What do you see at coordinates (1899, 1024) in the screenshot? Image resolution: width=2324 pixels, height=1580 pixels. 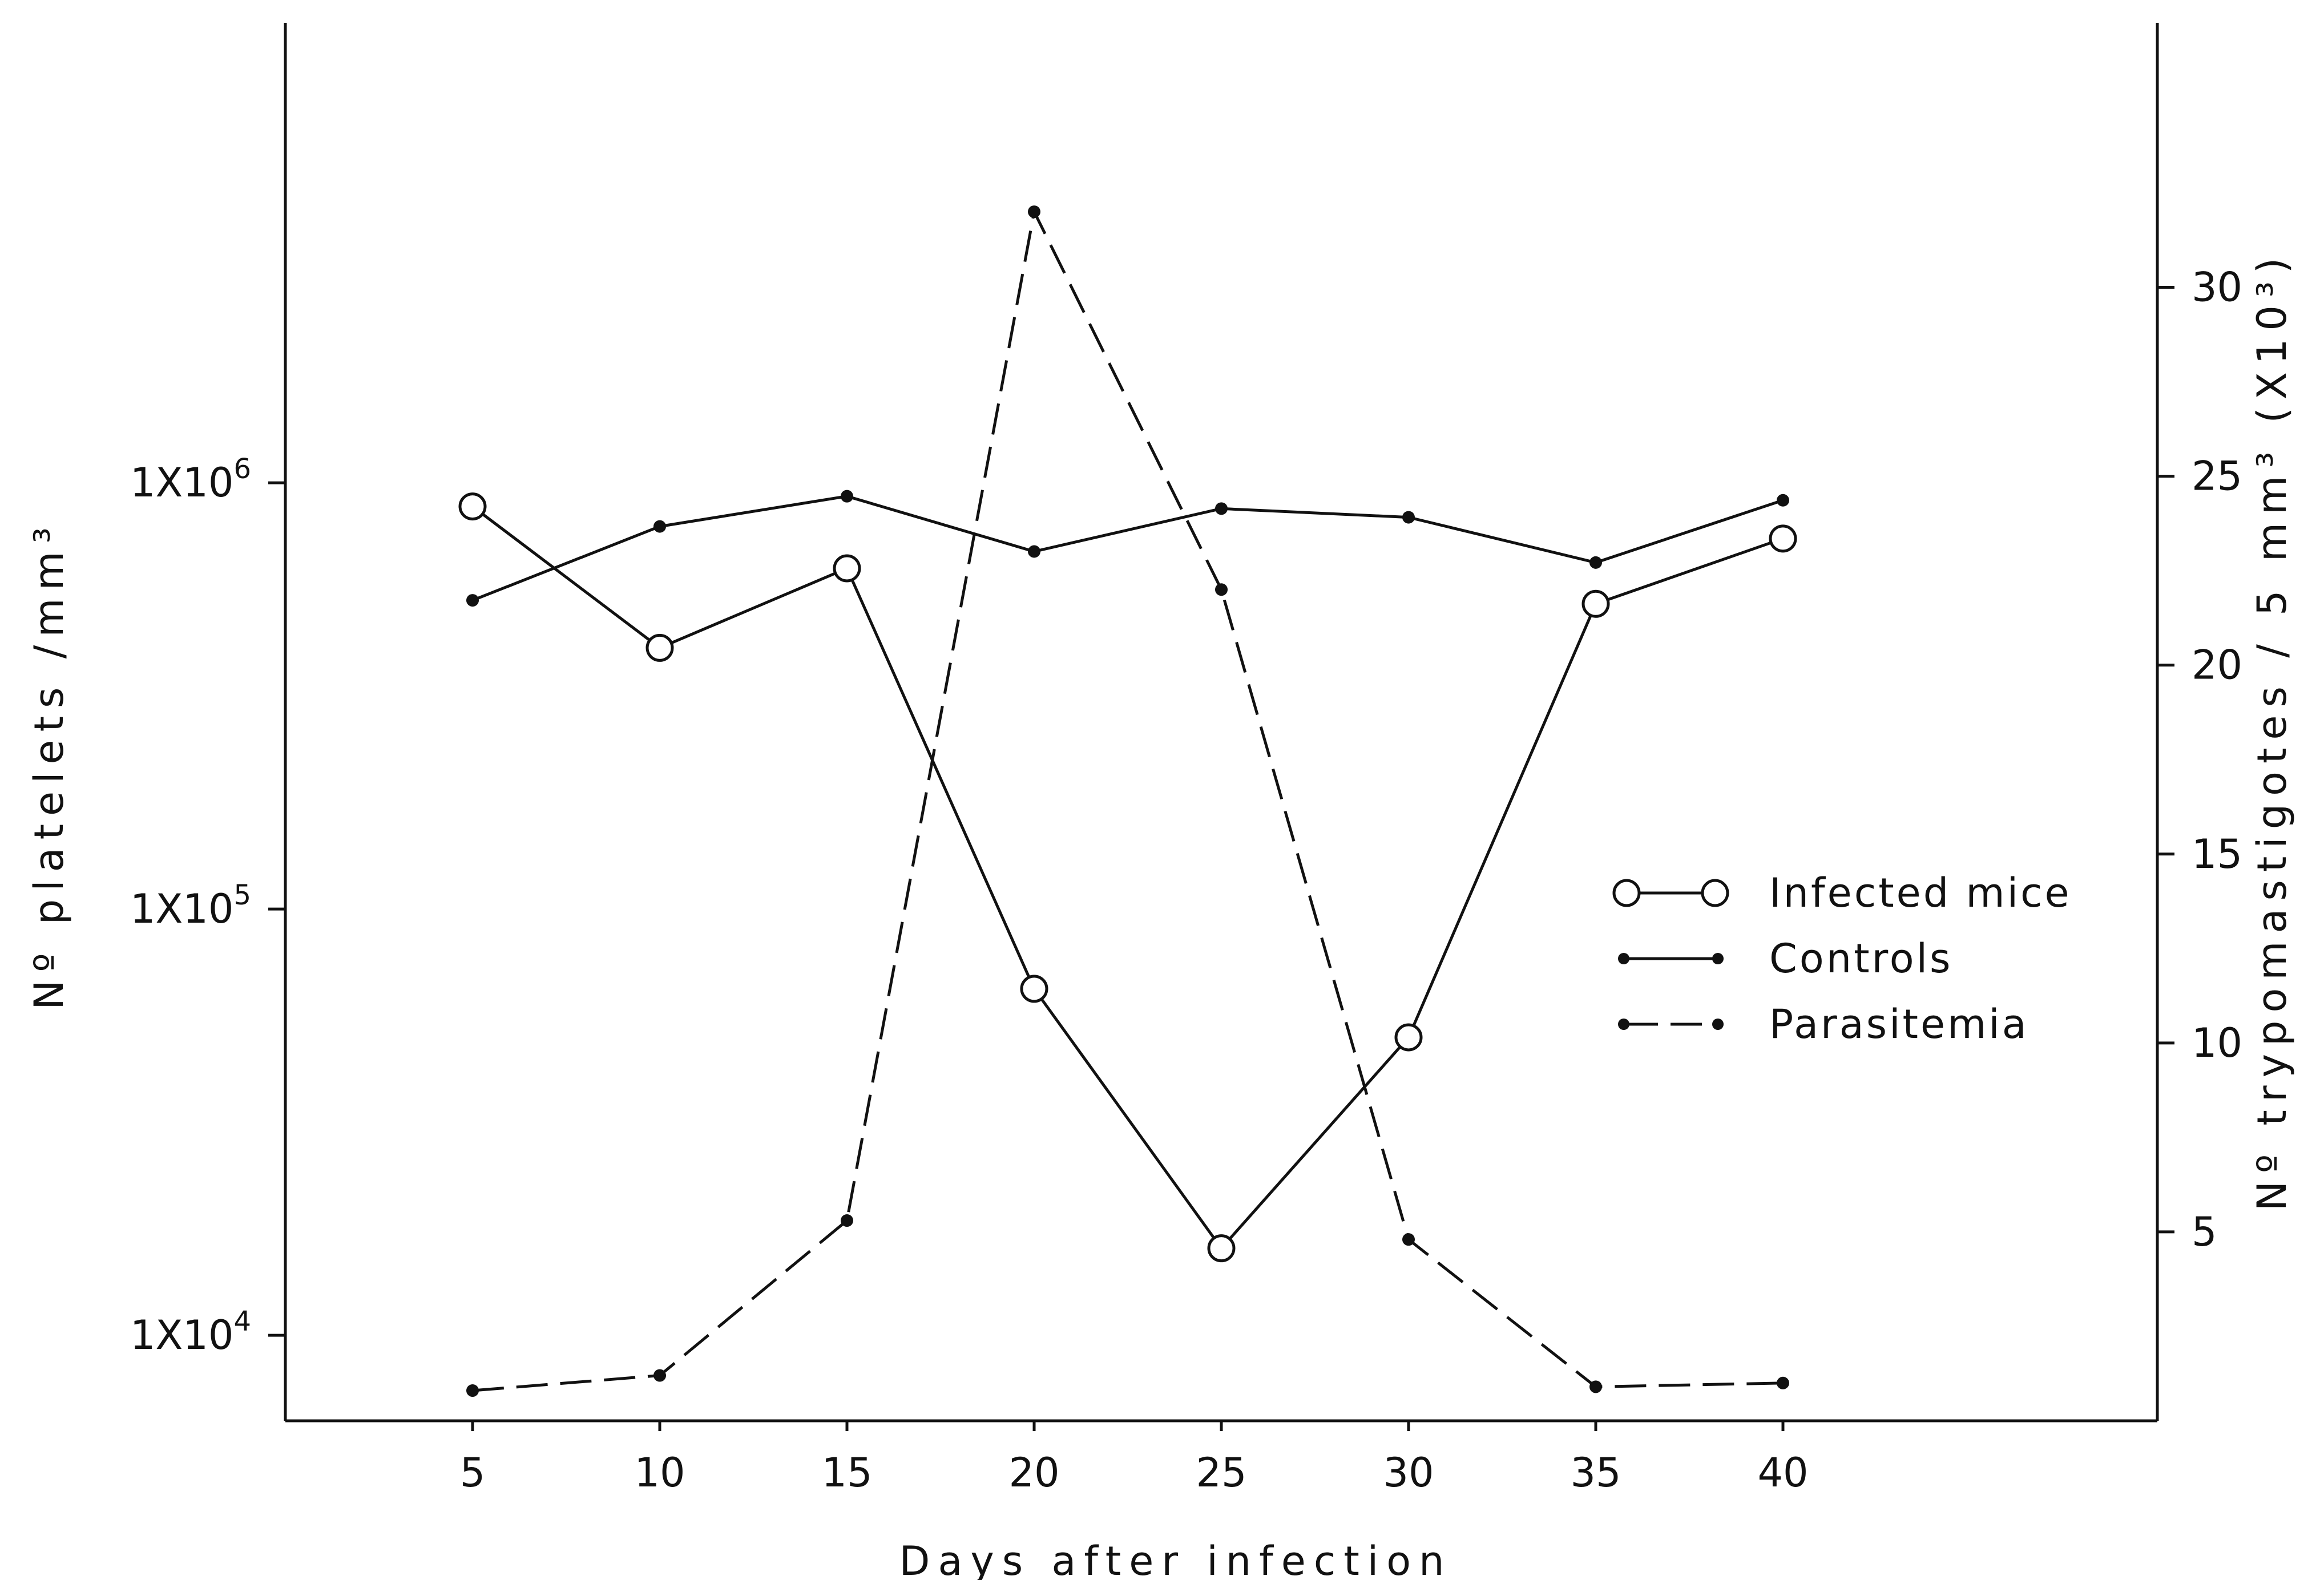 I see `legend-label-parasitemia: Parasitemia` at bounding box center [1899, 1024].